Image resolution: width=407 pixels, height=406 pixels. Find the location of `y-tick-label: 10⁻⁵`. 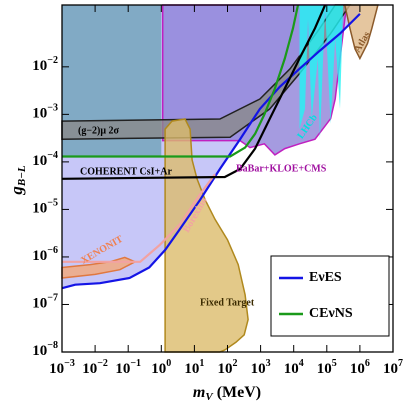

y-tick-label: 10⁻⁵ is located at coordinates (45, 207).